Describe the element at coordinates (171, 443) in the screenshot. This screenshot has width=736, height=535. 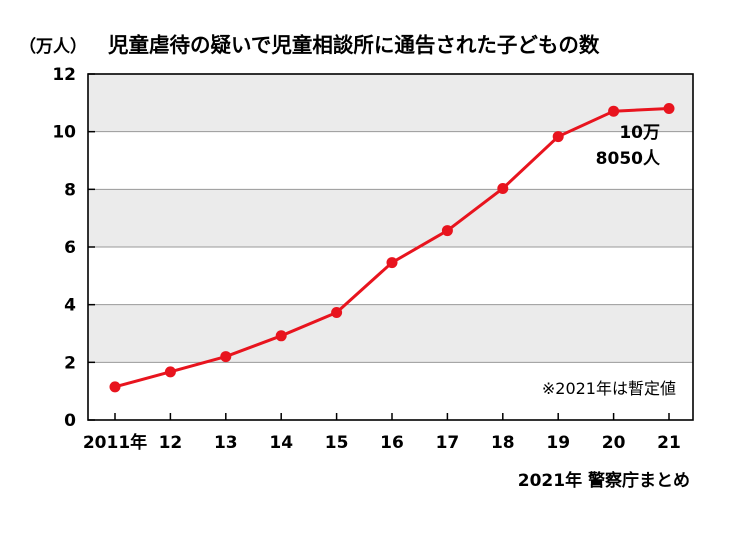
I see `x-tick-label: 12` at that location.